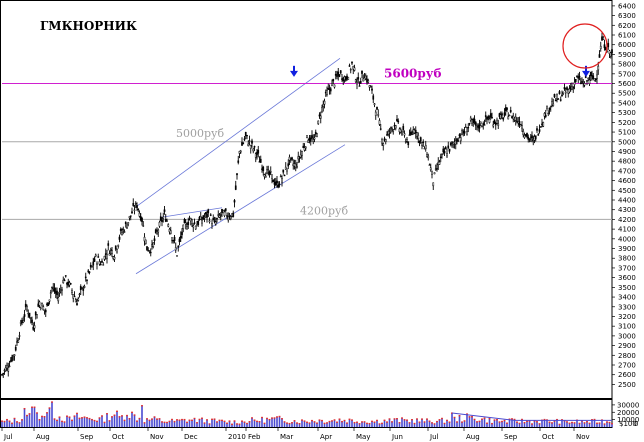 This screenshot has height=442, width=644. What do you see at coordinates (627, 45) in the screenshot?
I see `price-tick-label: 6000` at bounding box center [627, 45].